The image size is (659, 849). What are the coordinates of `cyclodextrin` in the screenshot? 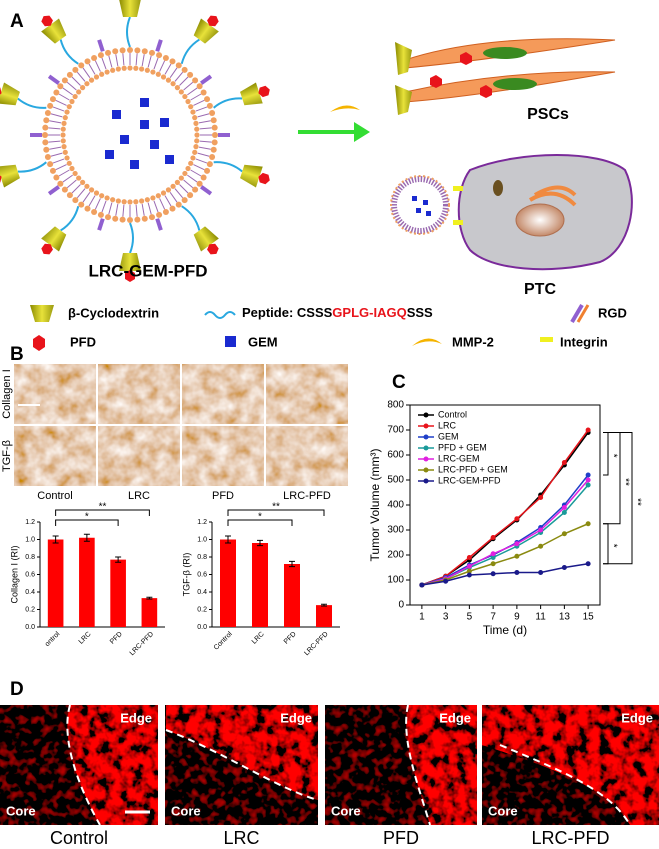 It's located at (255, 176).